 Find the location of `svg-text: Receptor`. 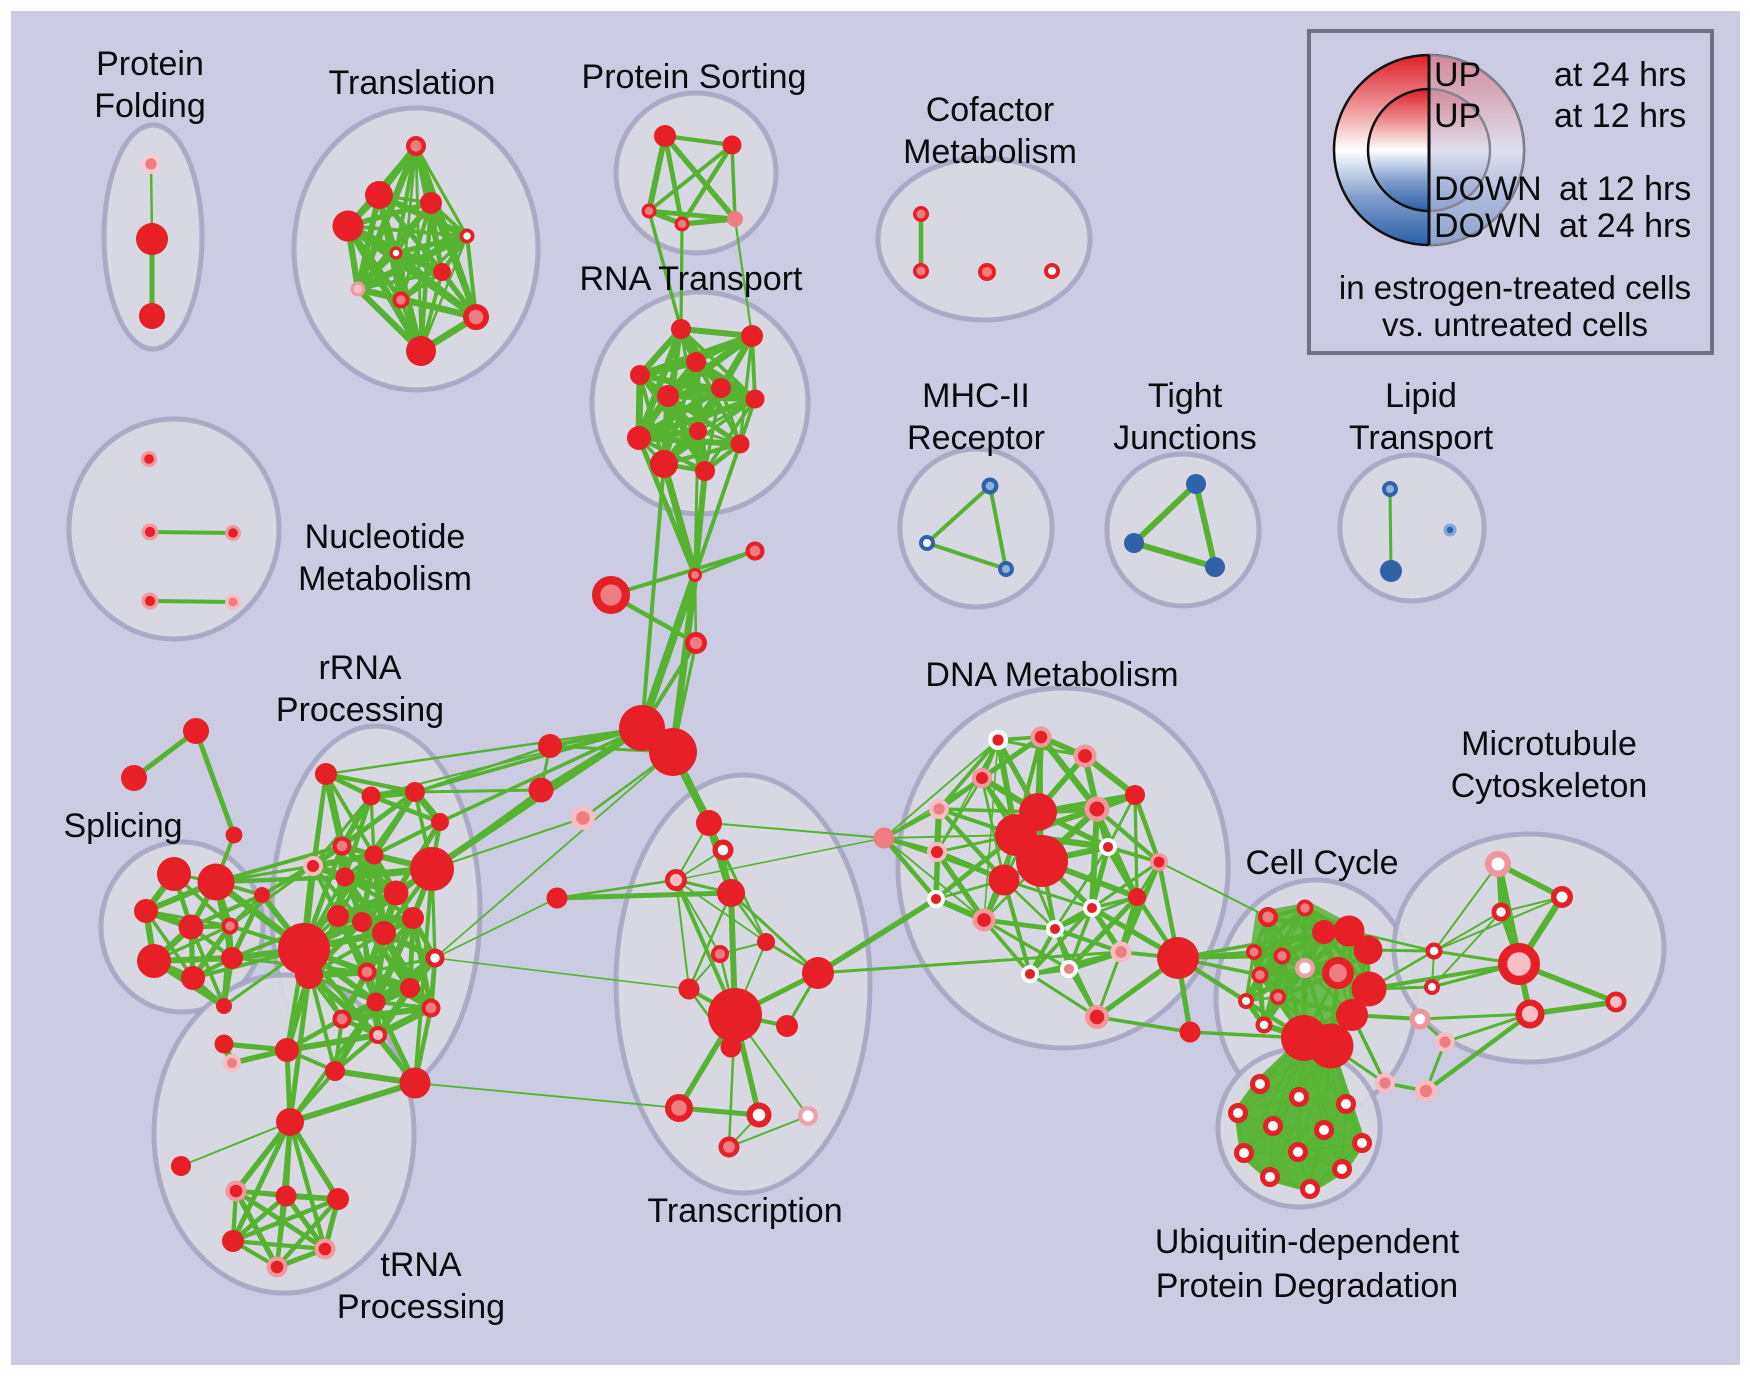

svg-text: Receptor is located at coordinates (976, 438).